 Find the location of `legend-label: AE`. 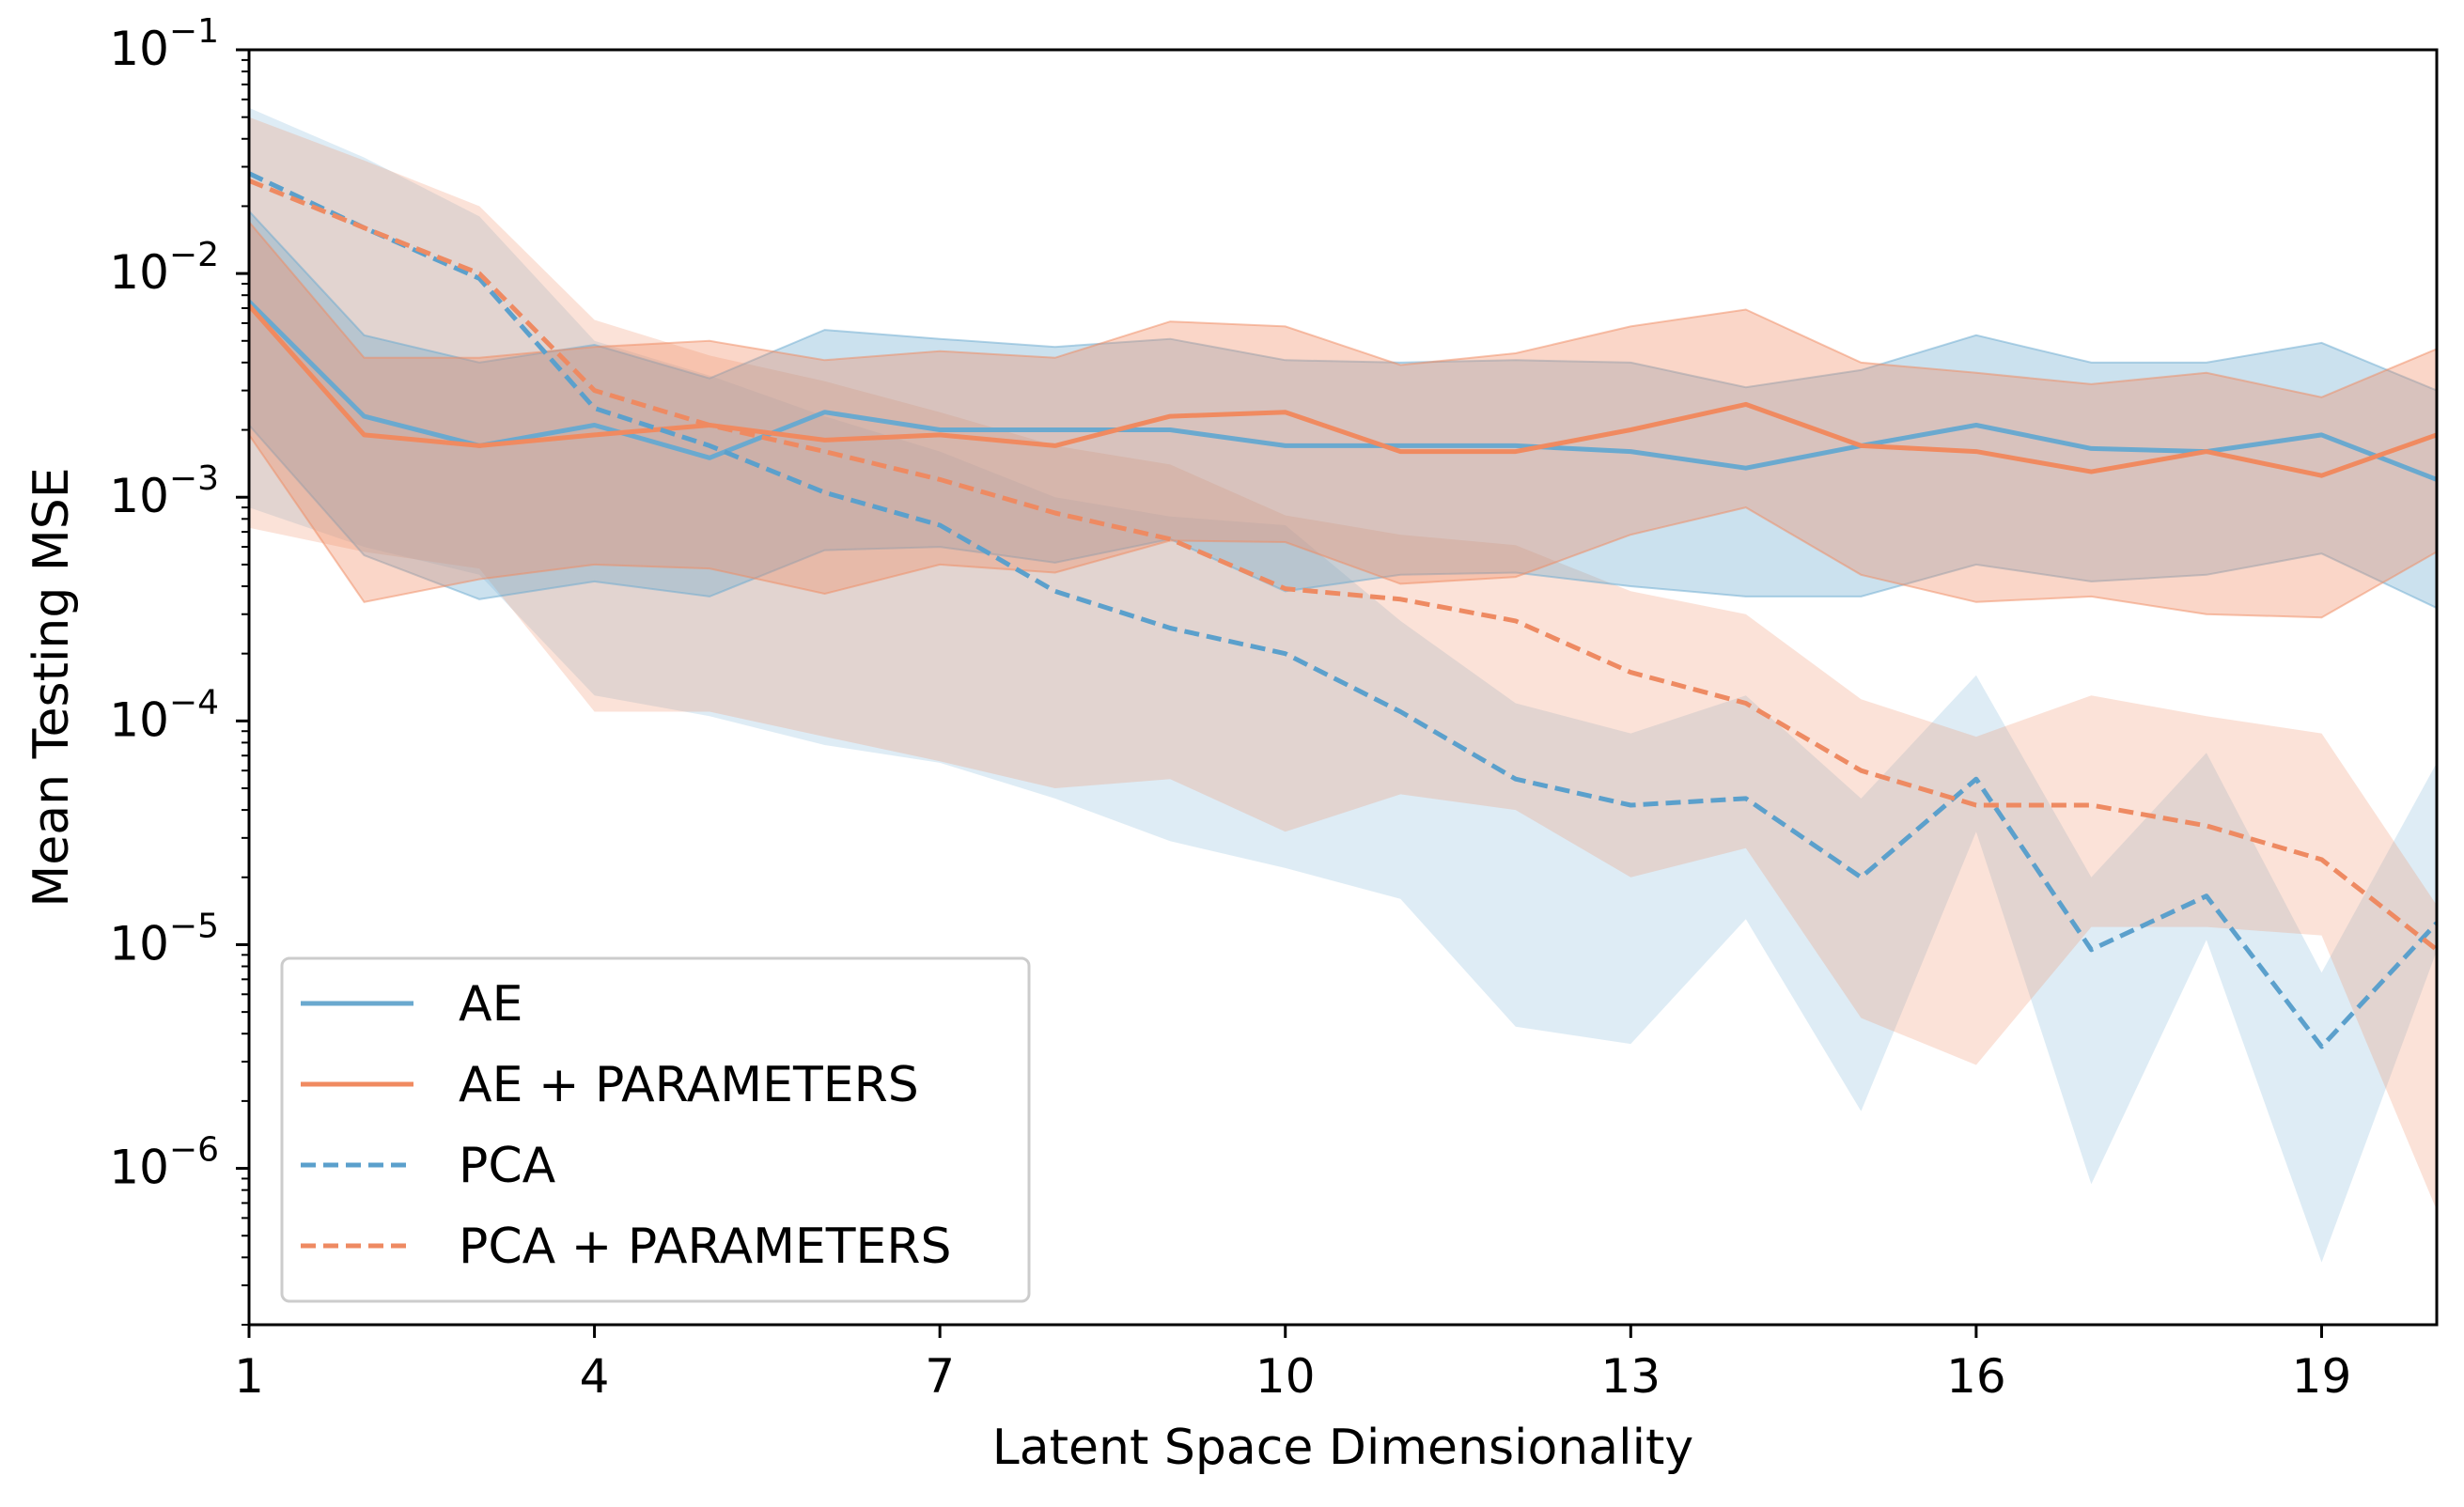

legend-label: AE is located at coordinates (490, 1004).